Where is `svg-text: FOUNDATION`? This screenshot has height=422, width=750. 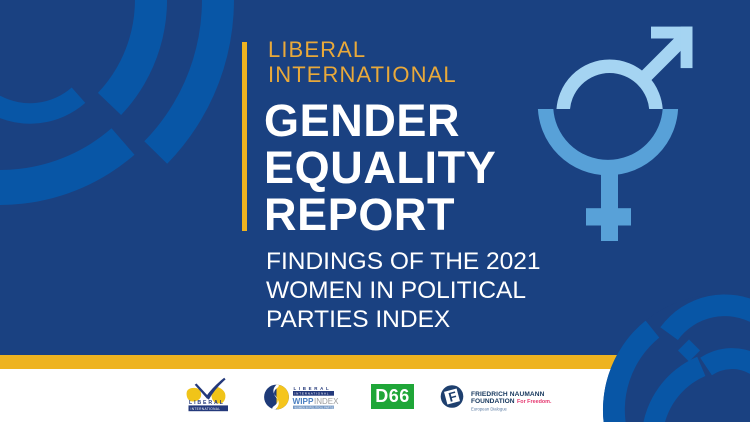 svg-text: FOUNDATION is located at coordinates (493, 401).